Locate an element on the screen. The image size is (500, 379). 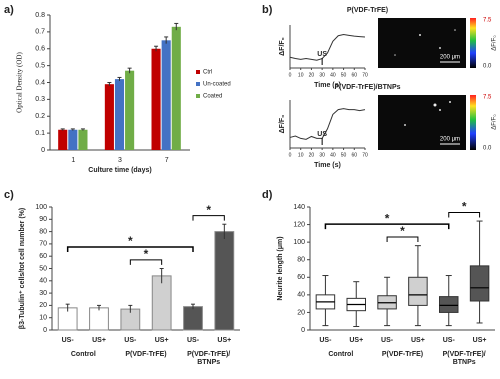
y-tick-label: 0.2 is located at coordinates (40, 116).